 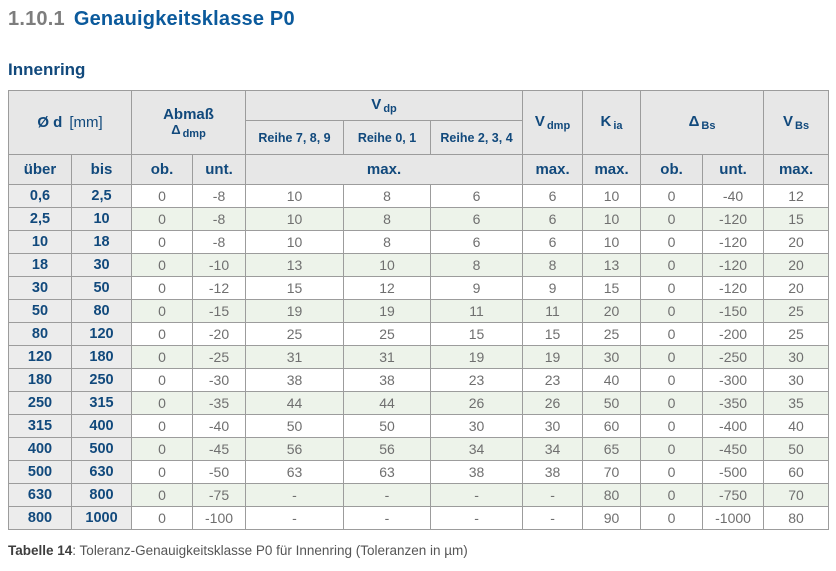 What do you see at coordinates (796, 242) in the screenshot?
I see `data-cell: 20` at bounding box center [796, 242].